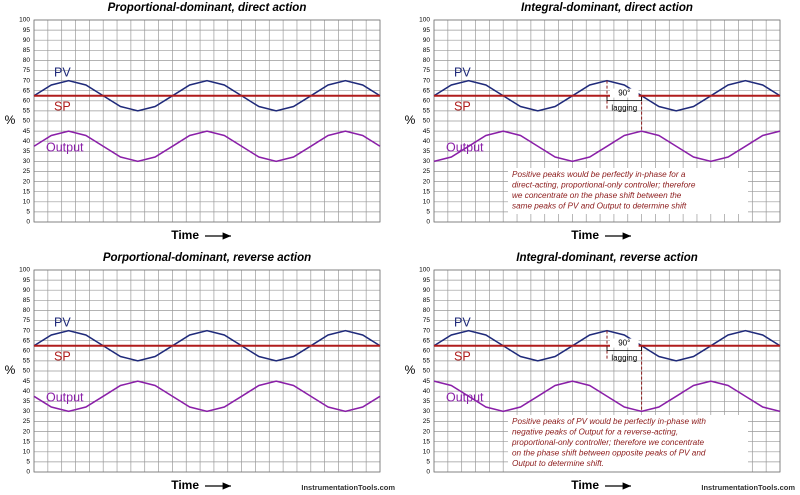 This screenshot has width=800, height=495. Describe the element at coordinates (607, 8) in the screenshot. I see `chart-title: Integral-dominant, direct action` at that location.